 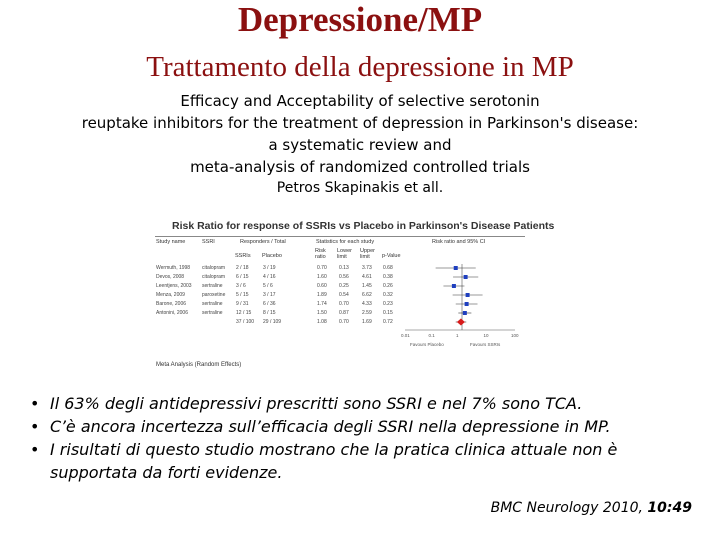 What do you see at coordinates (214, 295) in the screenshot?
I see `cell-ssri: paroxetine` at bounding box center [214, 295].